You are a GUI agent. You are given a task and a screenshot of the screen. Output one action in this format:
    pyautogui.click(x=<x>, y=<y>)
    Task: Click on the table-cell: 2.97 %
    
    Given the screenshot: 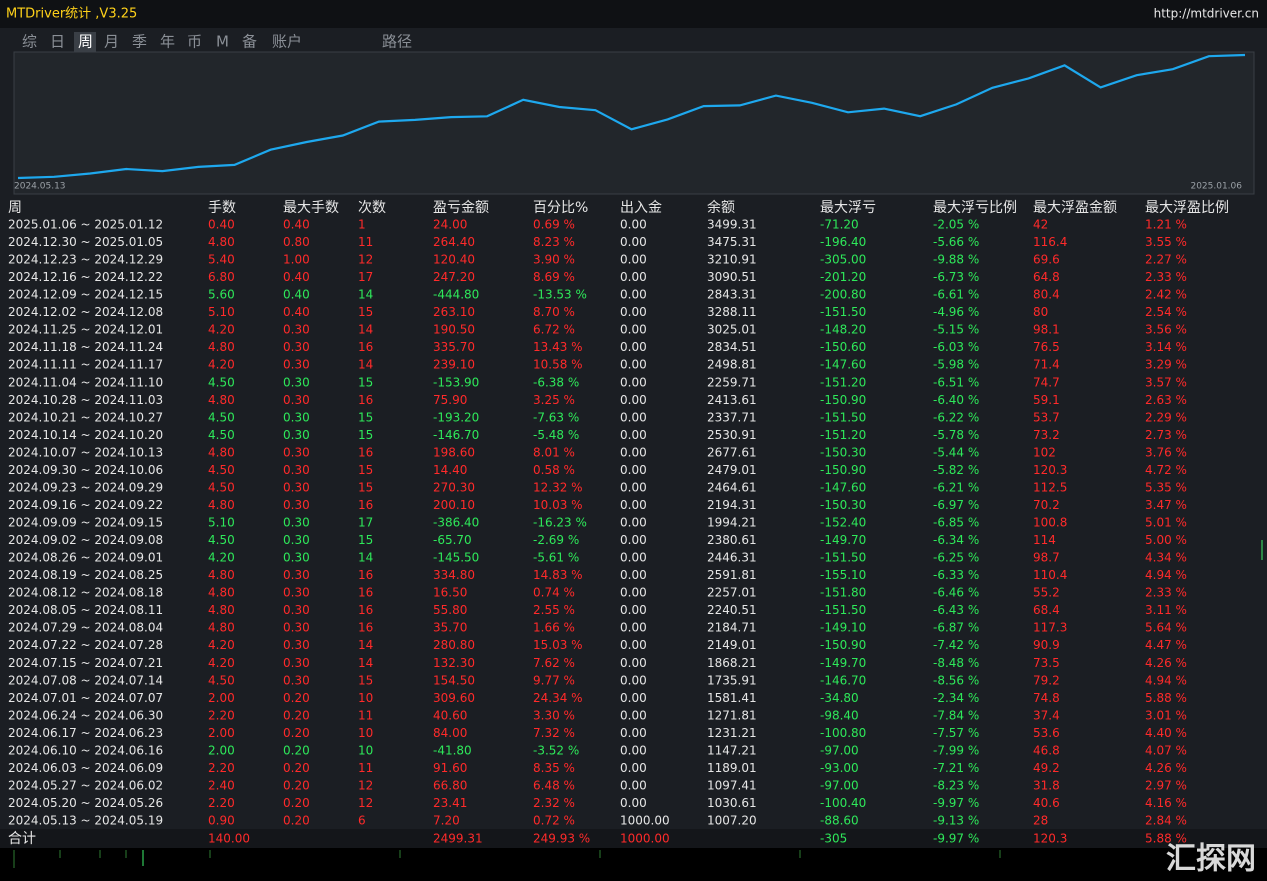 What is the action you would take?
    pyautogui.click(x=1166, y=785)
    